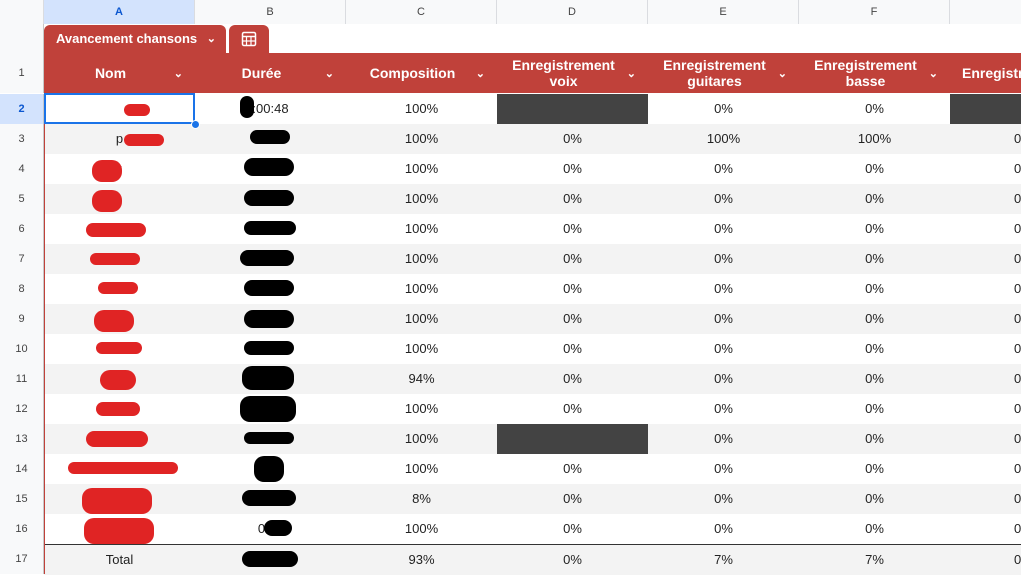 The width and height of the screenshot is (1021, 575). Describe the element at coordinates (22, 529) in the screenshot. I see `row-number: 16` at that location.